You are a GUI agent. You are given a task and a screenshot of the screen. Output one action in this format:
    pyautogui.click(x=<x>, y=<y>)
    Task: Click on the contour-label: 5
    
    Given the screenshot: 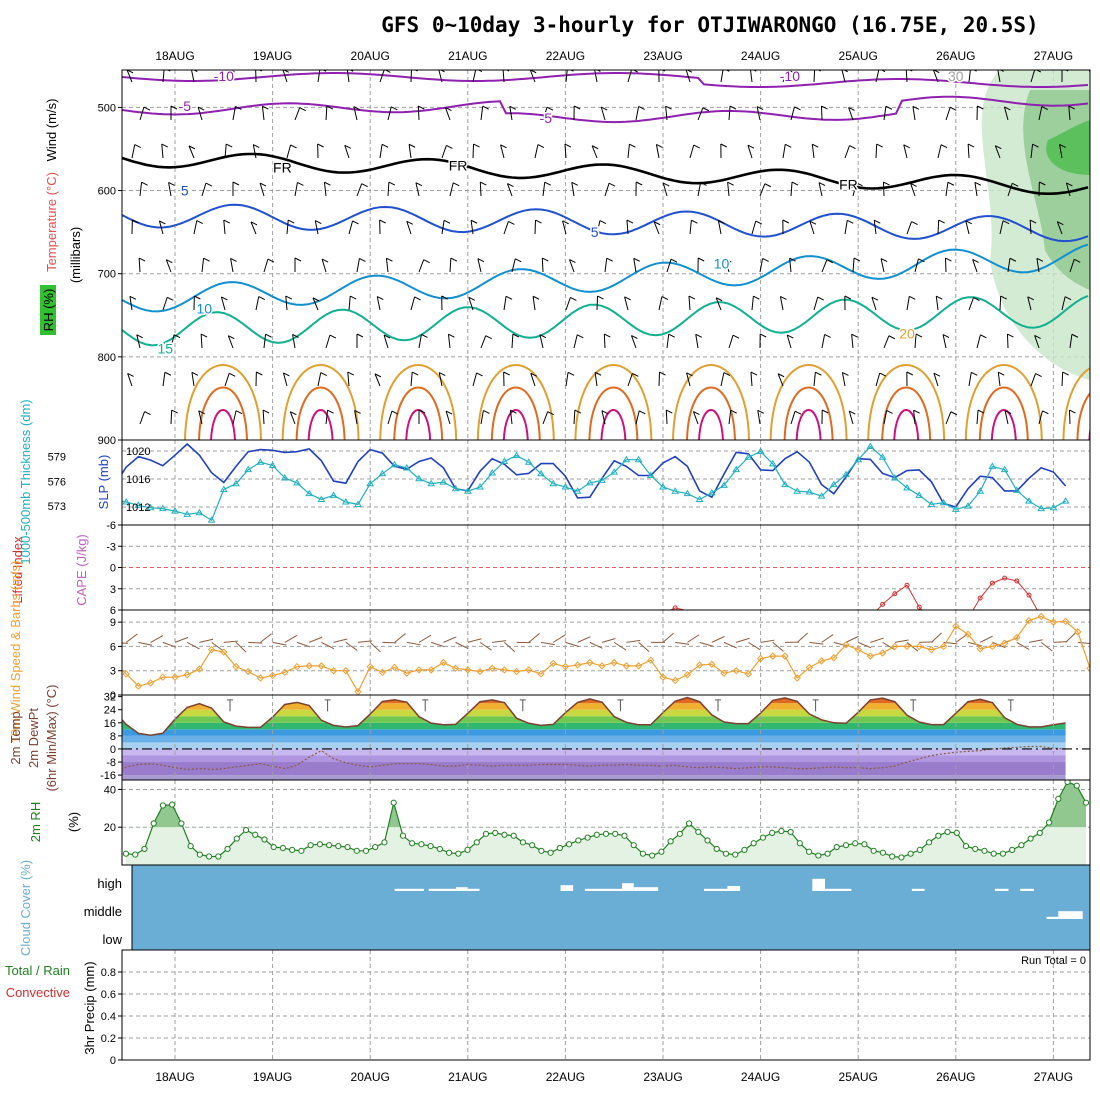 What is the action you would take?
    pyautogui.click(x=595, y=232)
    